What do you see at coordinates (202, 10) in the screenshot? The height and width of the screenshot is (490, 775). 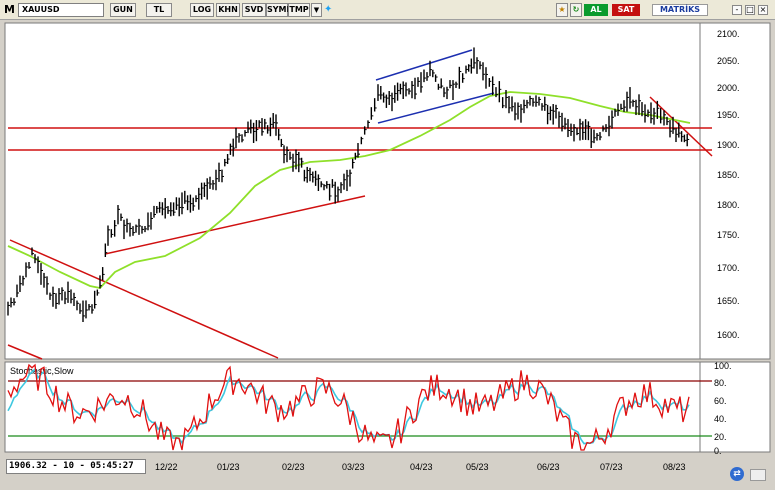 I see `log-button: LOG` at bounding box center [202, 10].